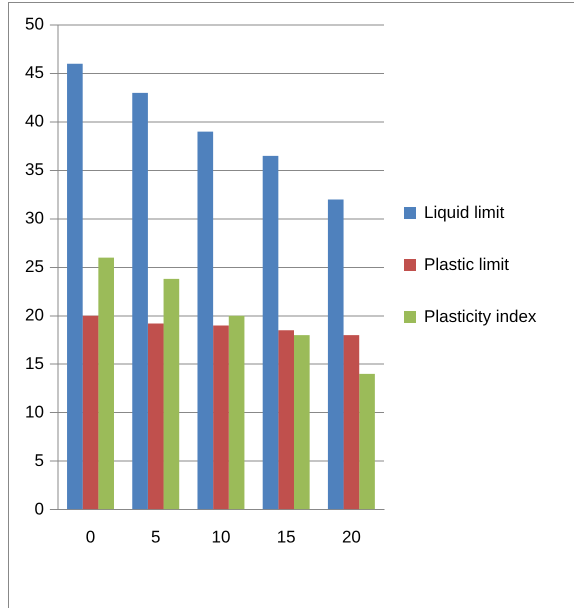 This screenshot has width=579, height=612. Describe the element at coordinates (34, 266) in the screenshot. I see `y-tick-label: 25` at that location.